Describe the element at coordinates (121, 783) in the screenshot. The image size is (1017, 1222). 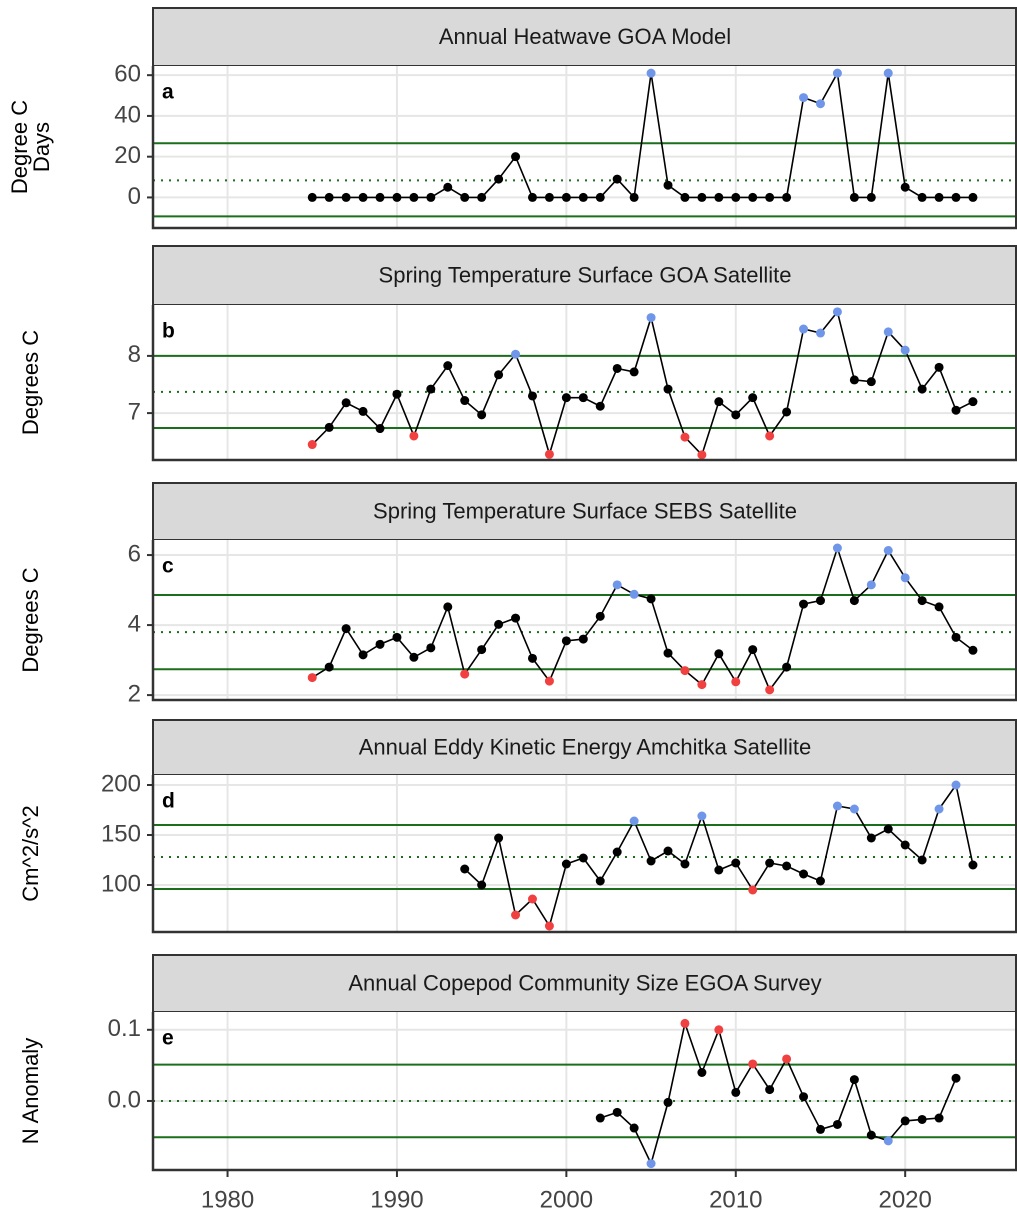
I see `y-tick-label: 200` at that location.